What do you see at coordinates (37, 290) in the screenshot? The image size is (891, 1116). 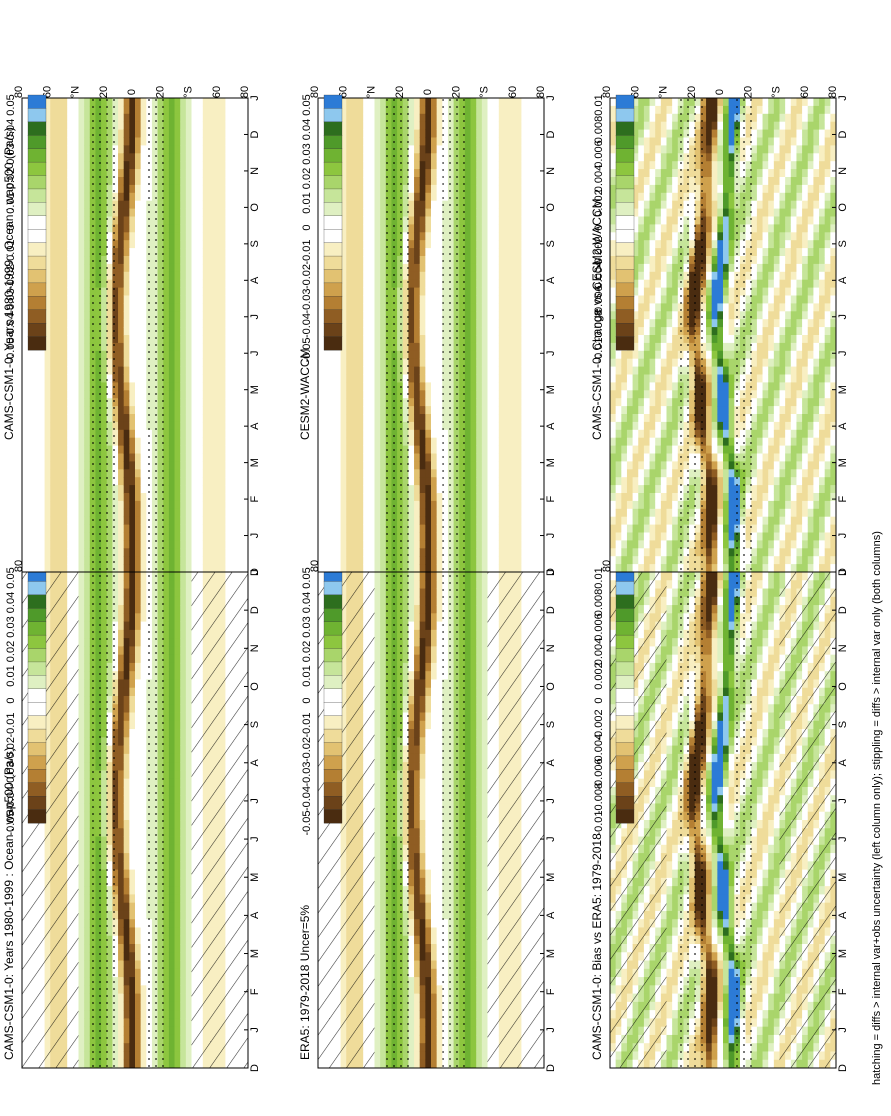 I see `colorbar-swatch` at bounding box center [37, 290].